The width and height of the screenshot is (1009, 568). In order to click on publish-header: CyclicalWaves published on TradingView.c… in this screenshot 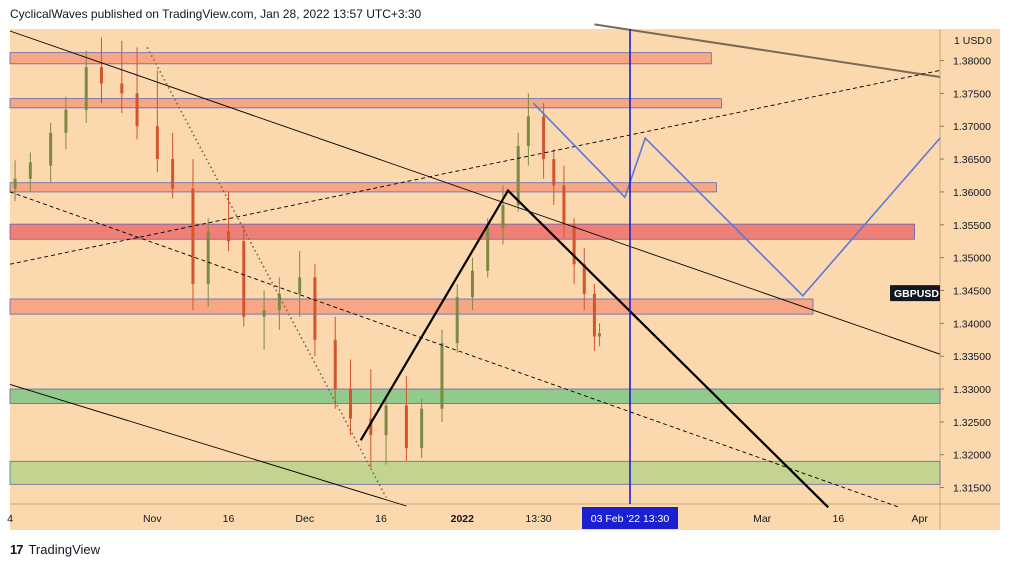, I will do `click(215, 14)`.